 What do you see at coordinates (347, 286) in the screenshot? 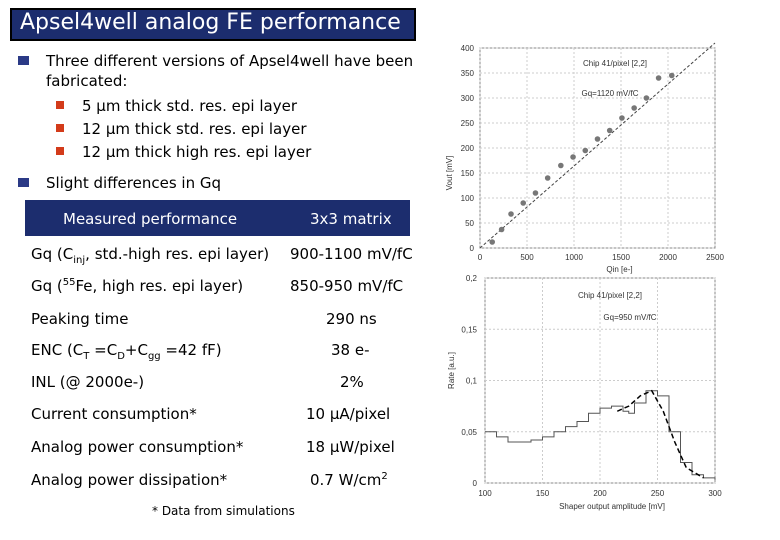
I see `row-value: 850-950 mV/fC` at bounding box center [347, 286].